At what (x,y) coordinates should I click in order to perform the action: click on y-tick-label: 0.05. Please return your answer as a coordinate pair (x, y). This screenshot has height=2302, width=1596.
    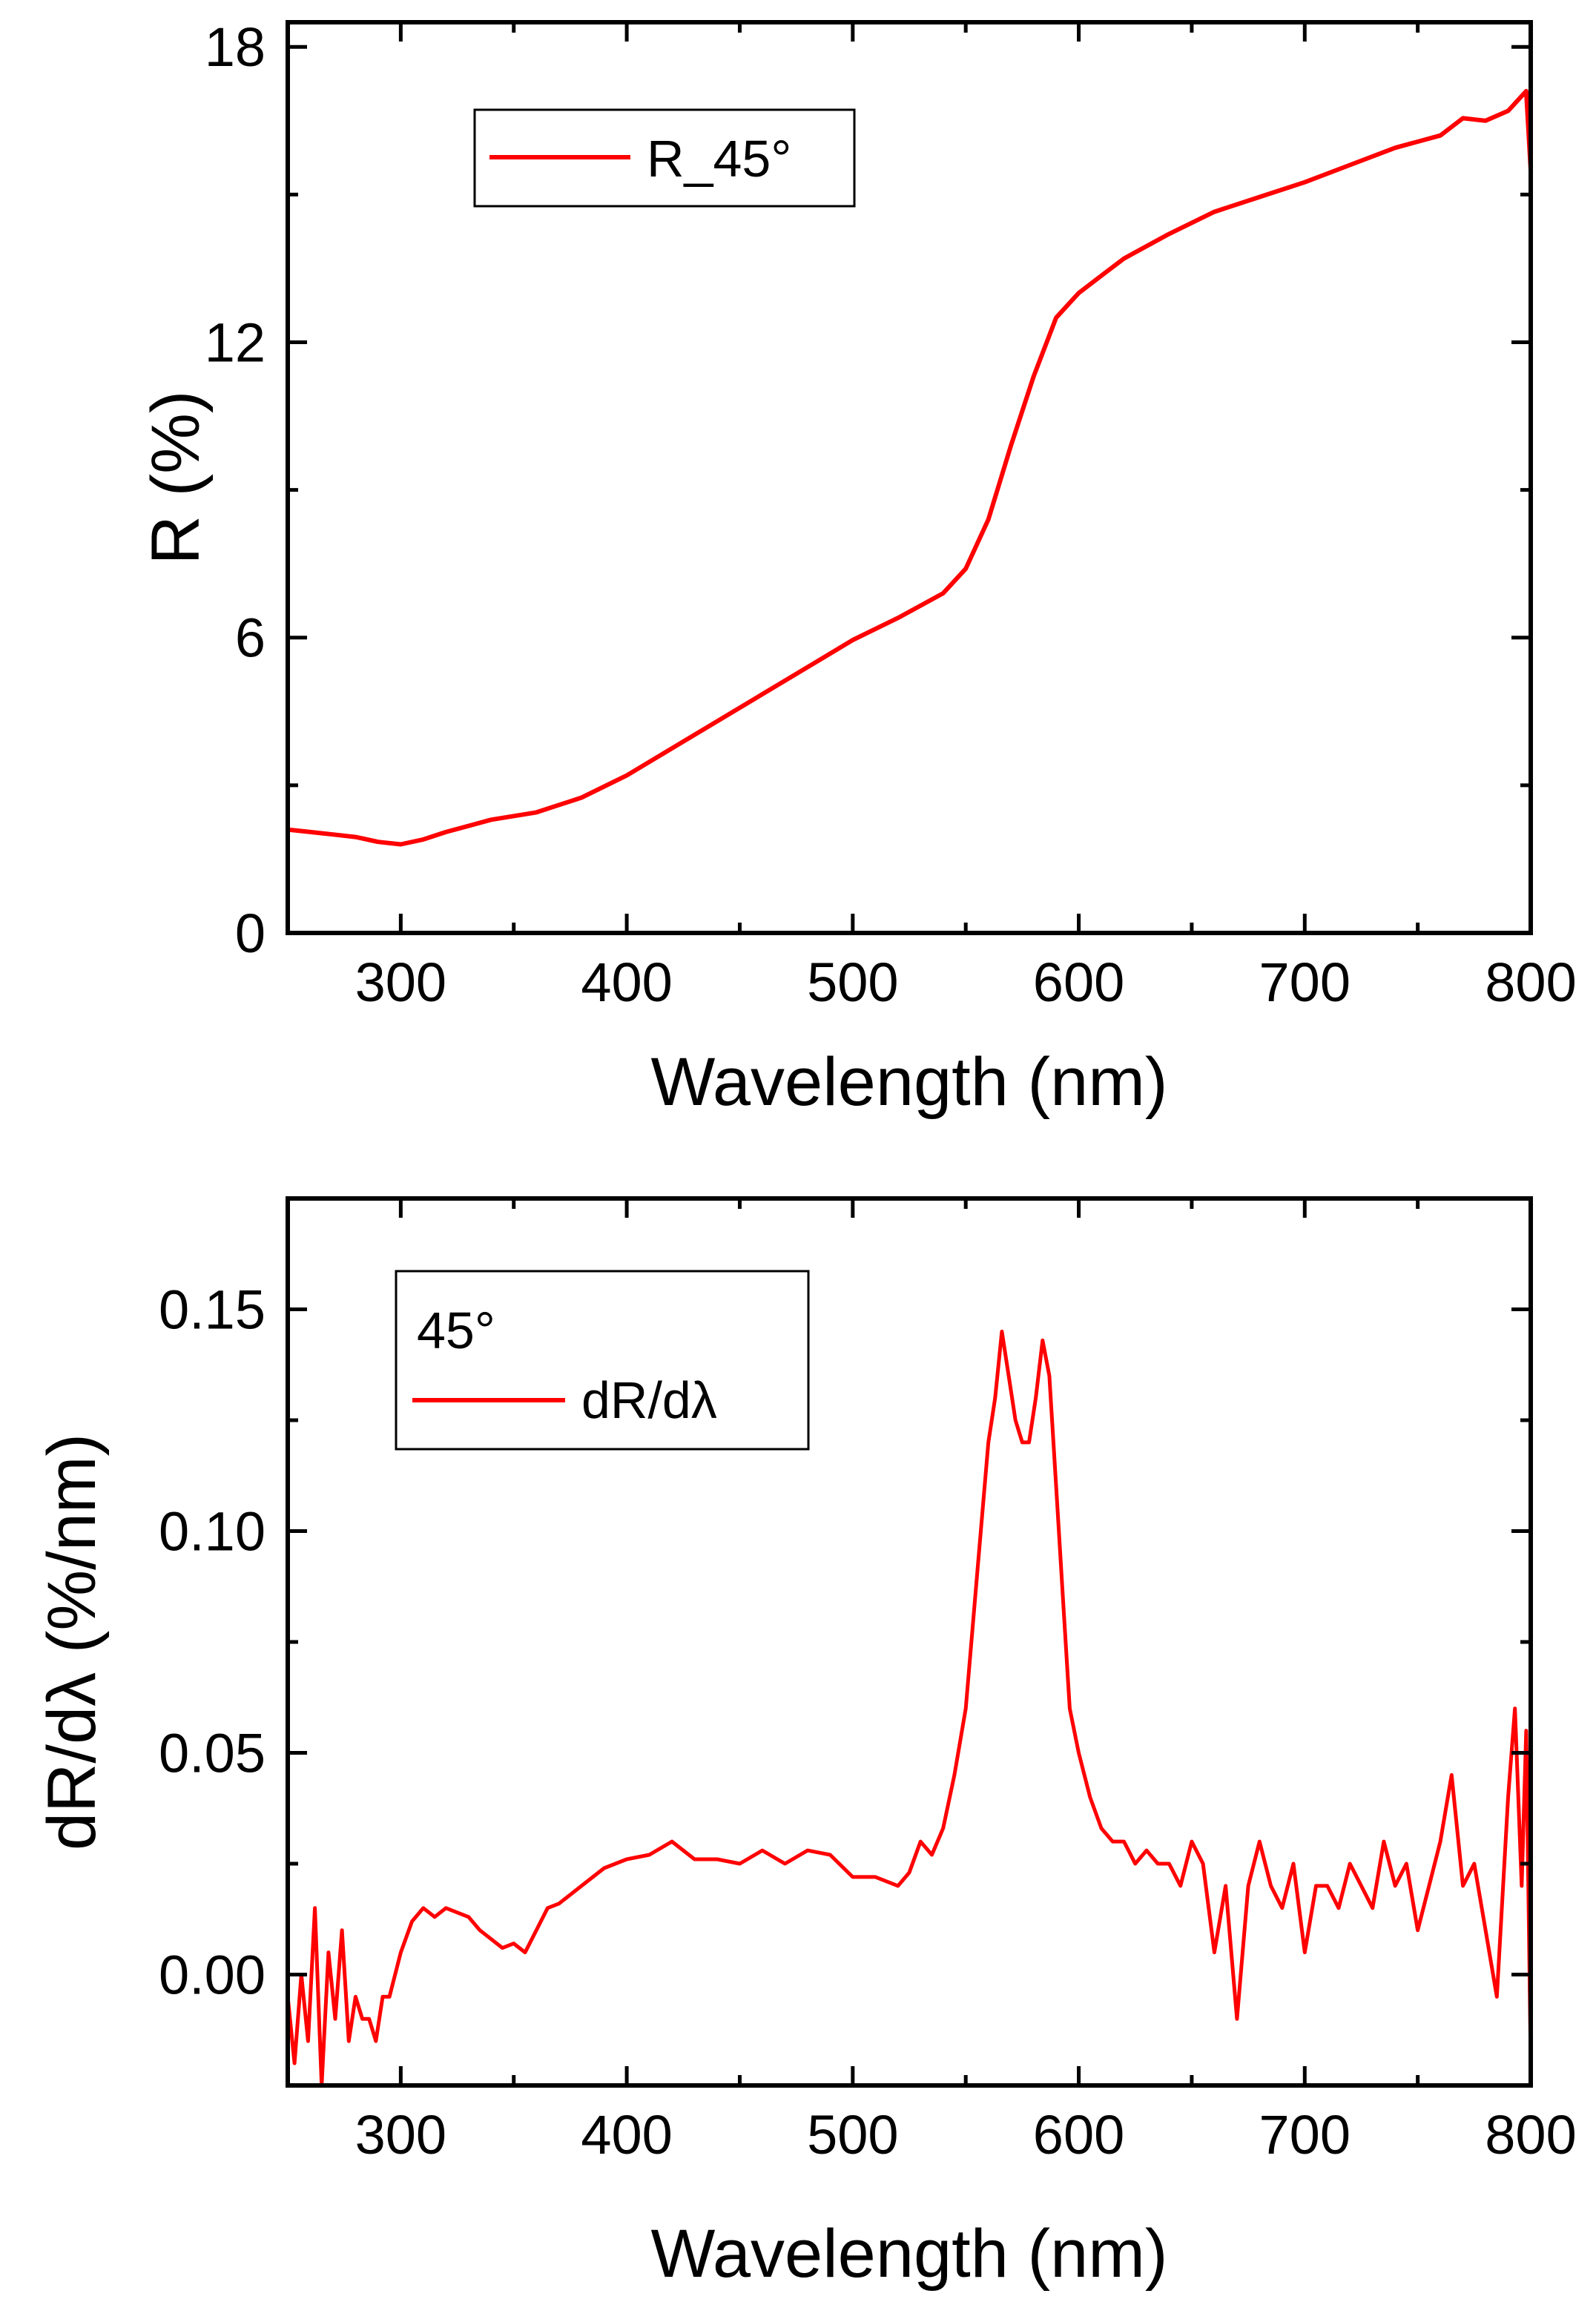
    Looking at the image, I should click on (213, 1753).